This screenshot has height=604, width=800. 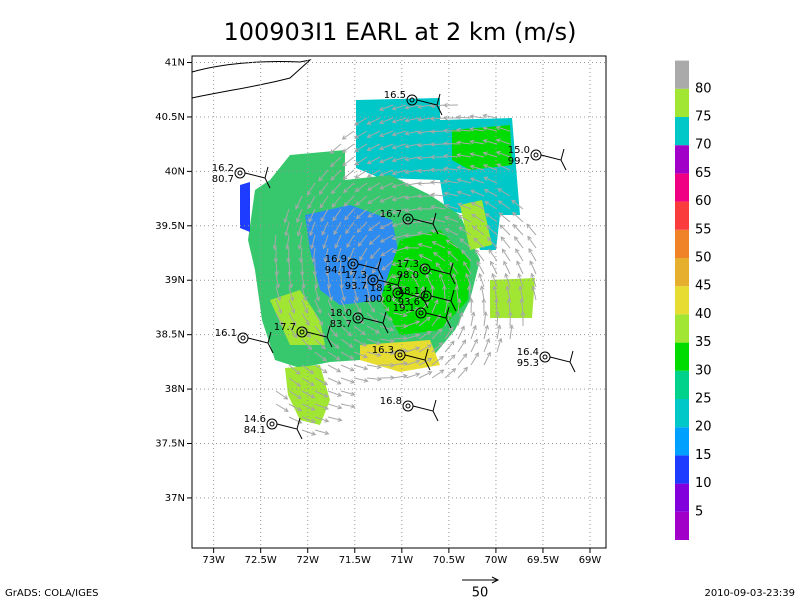 I want to click on footer-left: GrADS: COLA/IGES, so click(x=52, y=593).